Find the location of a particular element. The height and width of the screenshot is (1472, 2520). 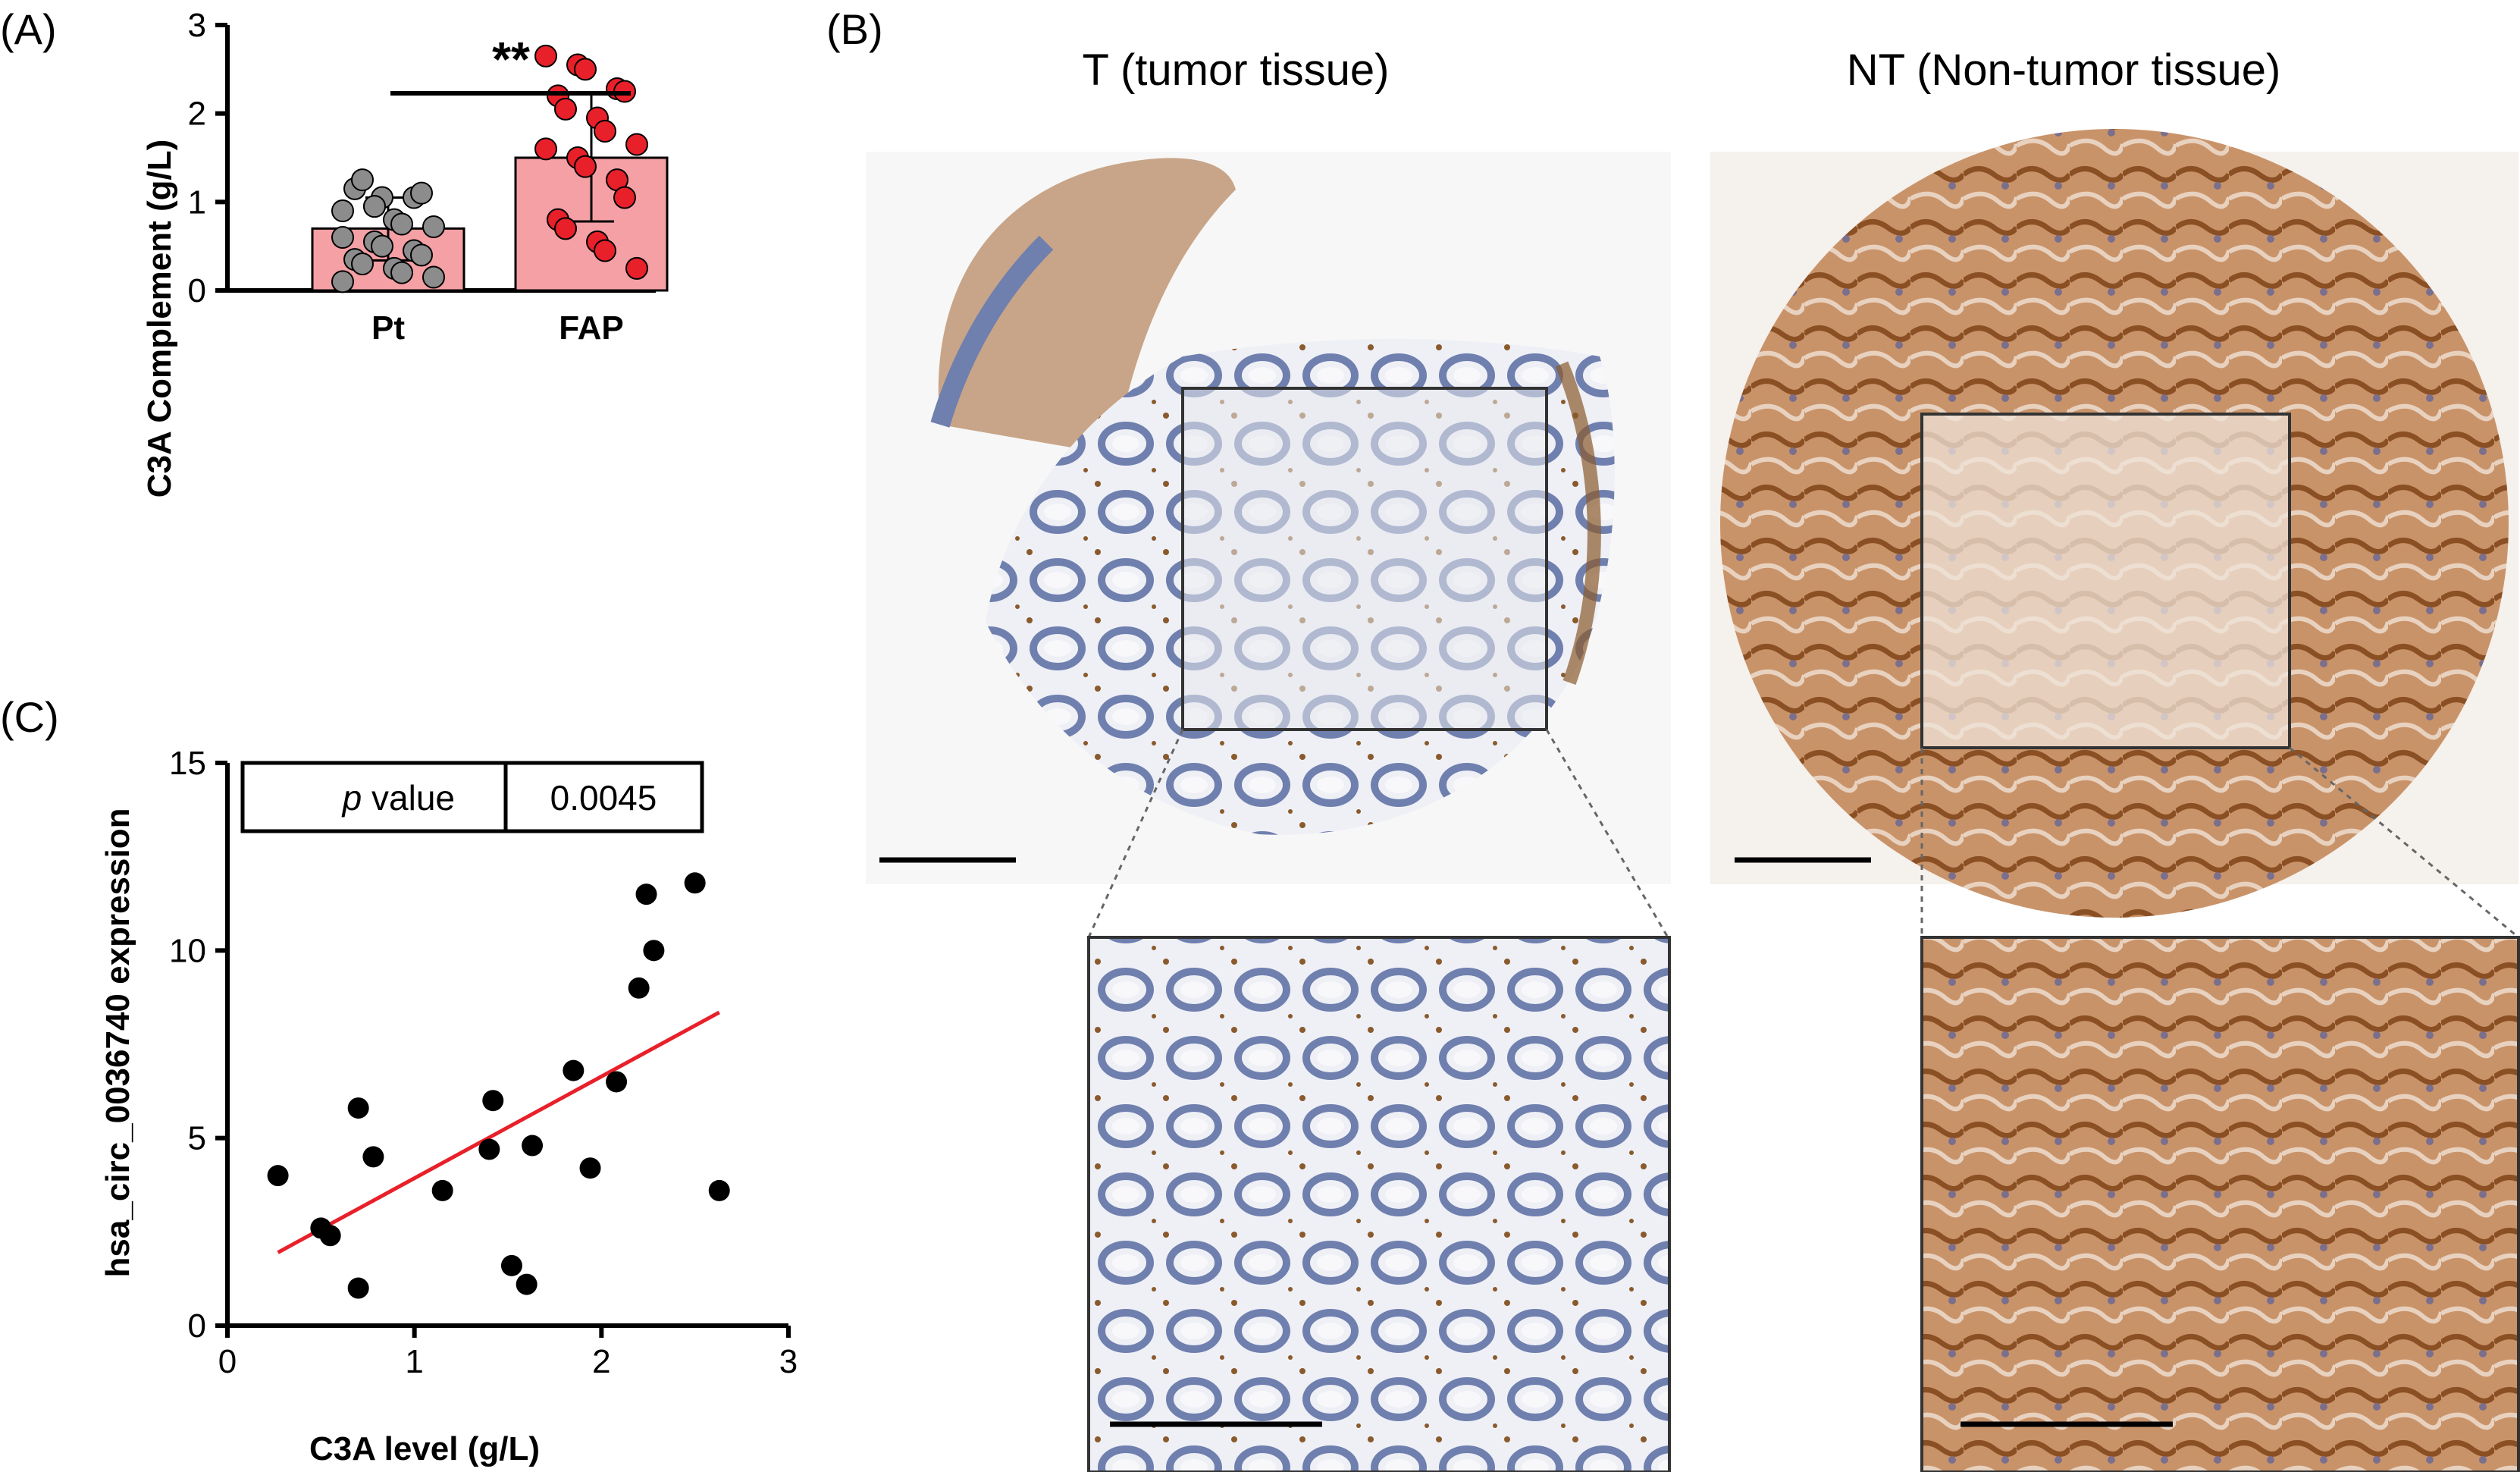

p-value-label: p value is located at coordinates (398, 798).